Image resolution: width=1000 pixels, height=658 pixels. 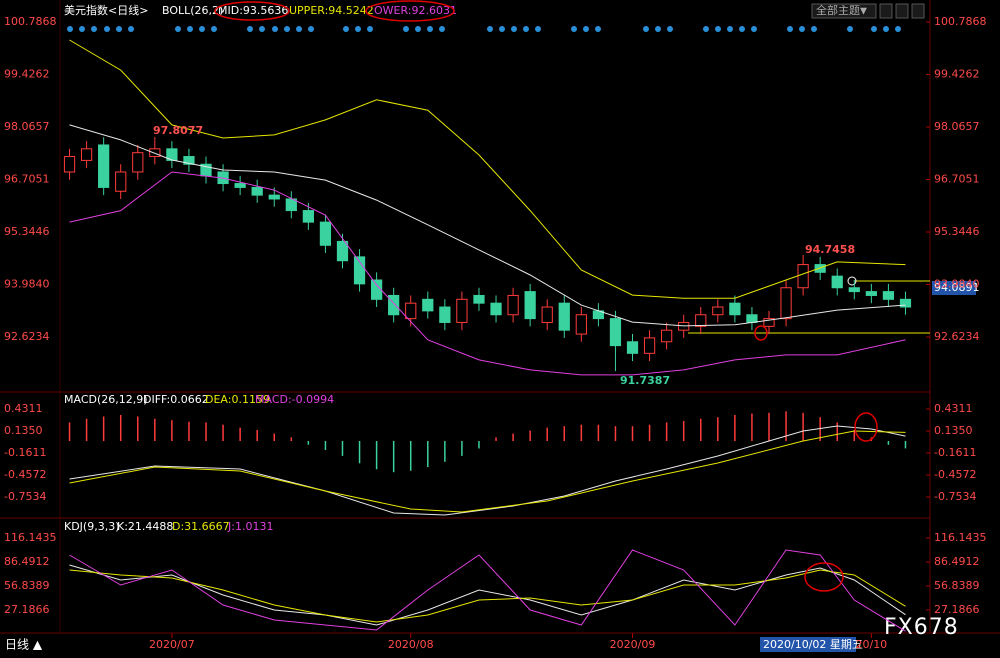 I want to click on price-annotation: 97.8077, so click(x=178, y=130).